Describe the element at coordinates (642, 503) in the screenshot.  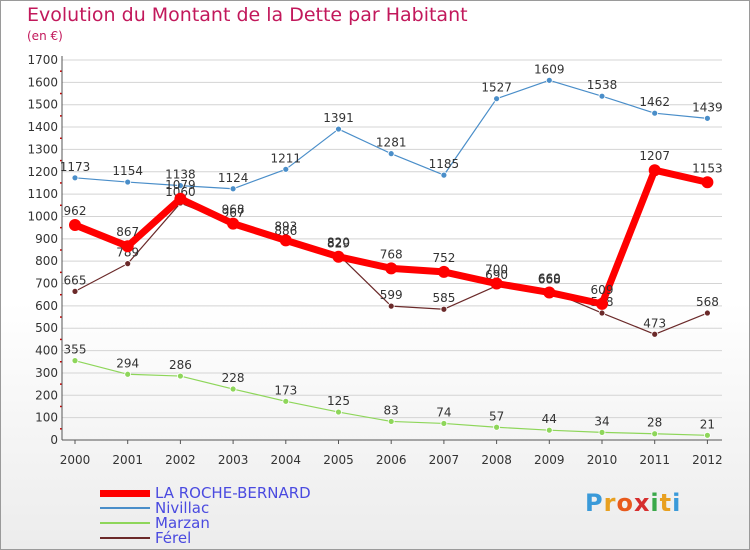
I see `logo-letter: x` at that location.